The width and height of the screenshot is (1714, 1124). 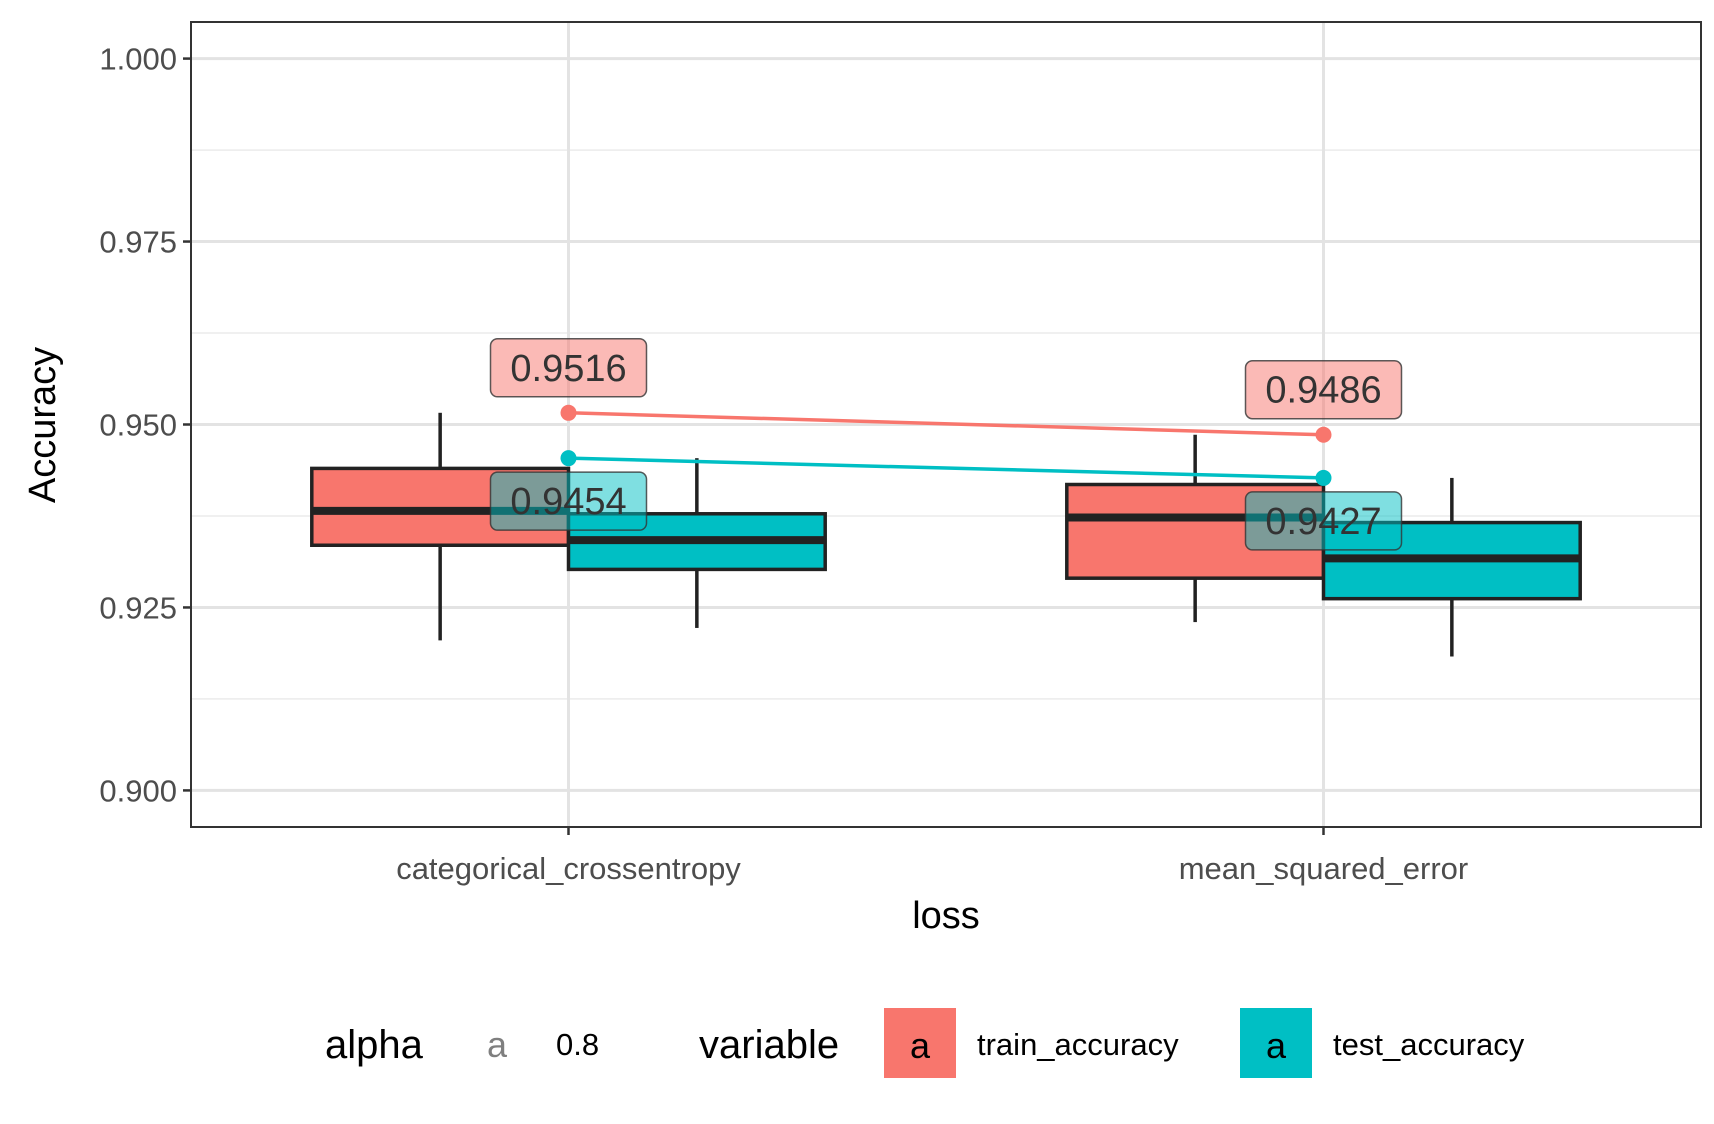 I want to click on legend-key-test-accuracy, so click(x=1276, y=1043).